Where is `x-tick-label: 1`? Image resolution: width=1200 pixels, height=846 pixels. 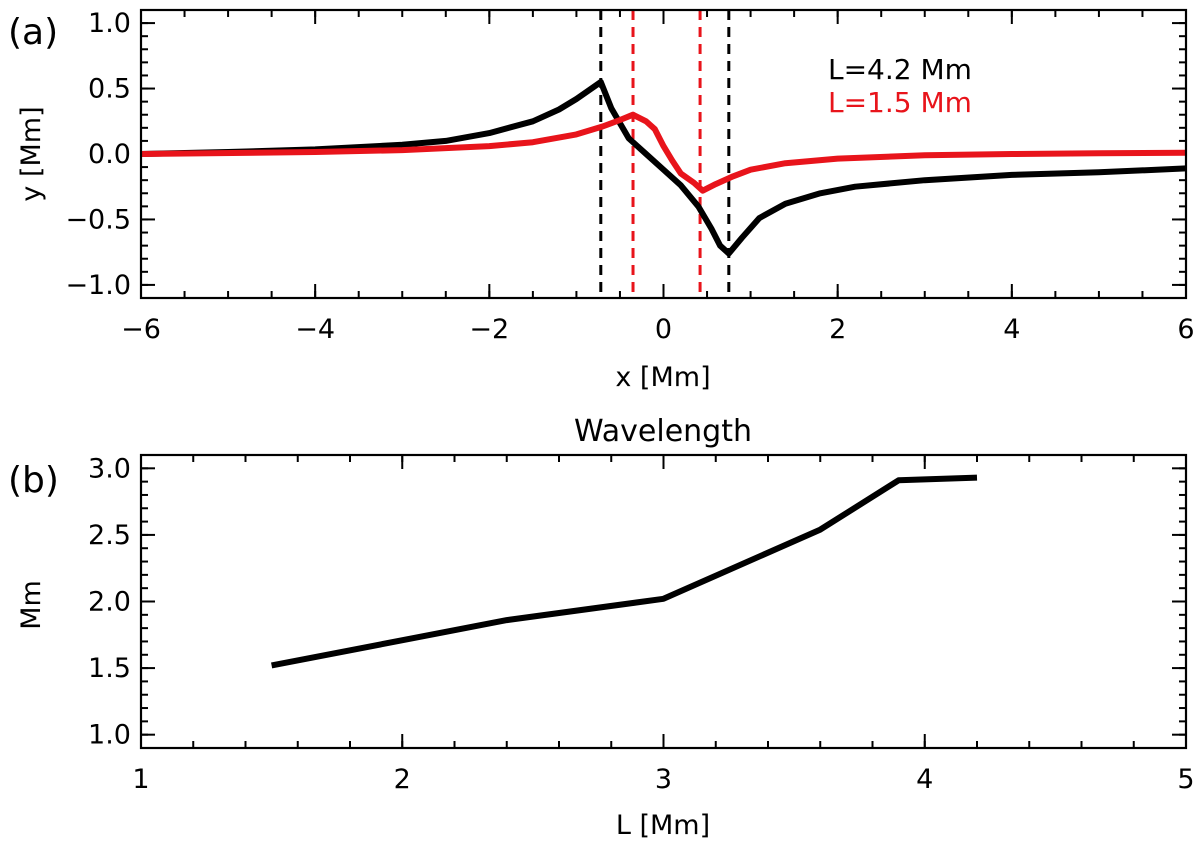 x-tick-label: 1 is located at coordinates (140, 779).